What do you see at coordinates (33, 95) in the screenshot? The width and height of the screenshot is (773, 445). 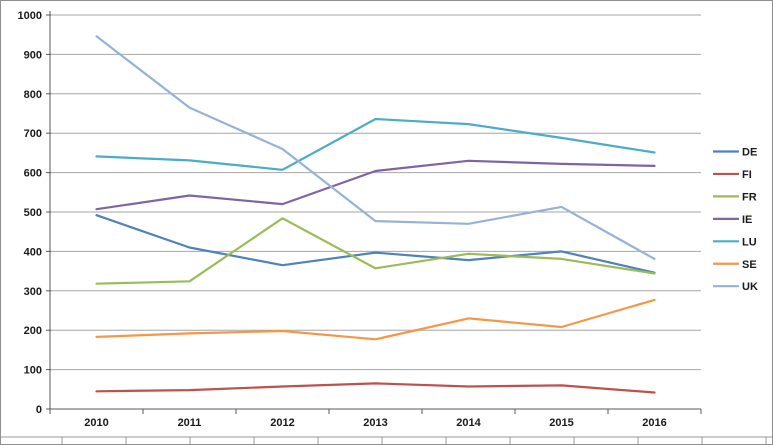 I see `y-axis-label: 800` at bounding box center [33, 95].